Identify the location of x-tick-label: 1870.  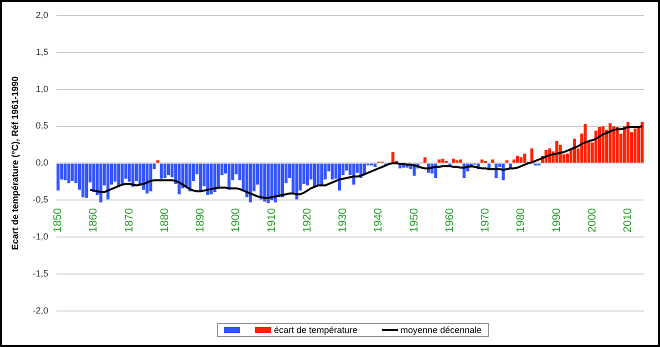
(129, 220).